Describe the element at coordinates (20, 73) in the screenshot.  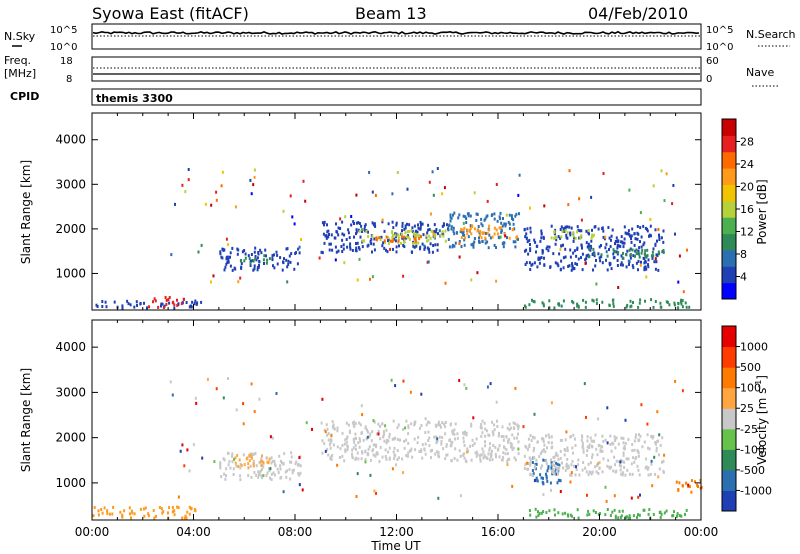
I see `freq-unit-label: [MHz]` at that location.